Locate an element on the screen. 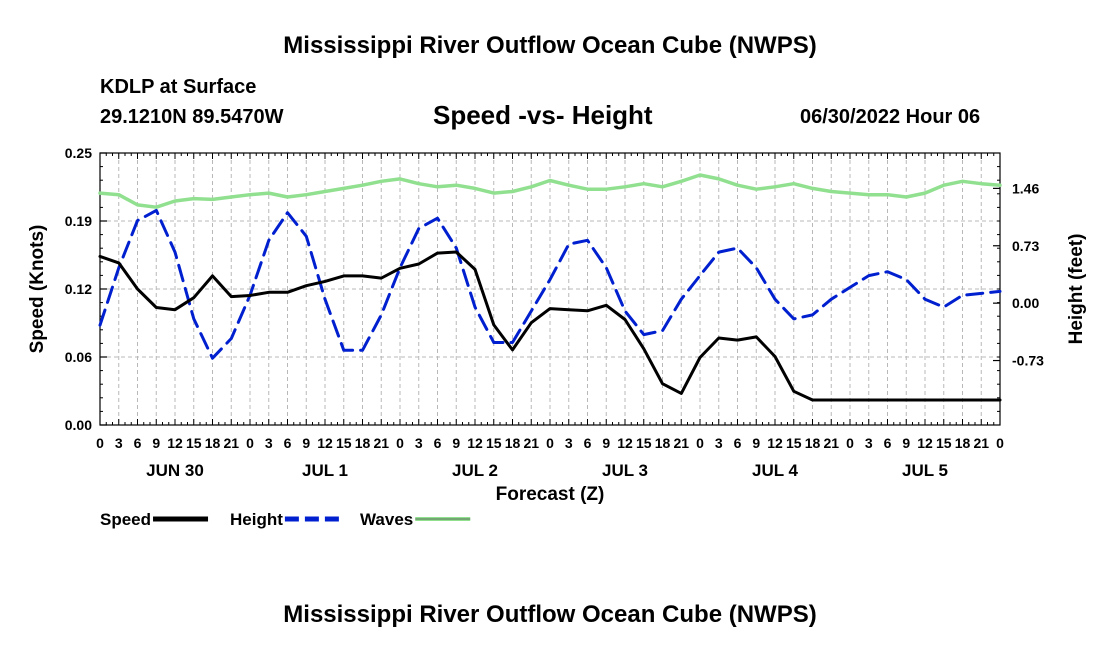 This screenshot has height=650, width=1100. datetime-label: 06/30/2022 Hour 06 is located at coordinates (890, 117).